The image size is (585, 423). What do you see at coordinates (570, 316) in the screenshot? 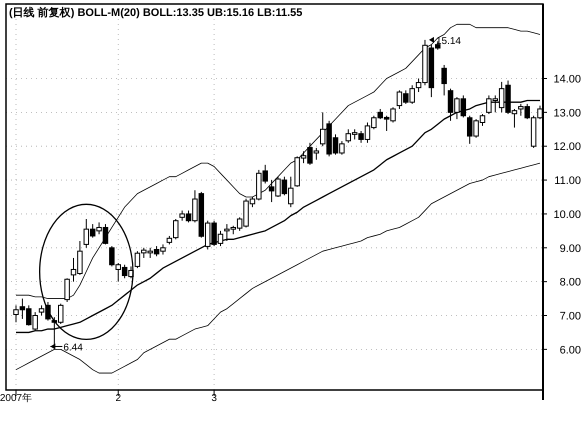
I see `y-tick-label: 7.00` at bounding box center [570, 316].